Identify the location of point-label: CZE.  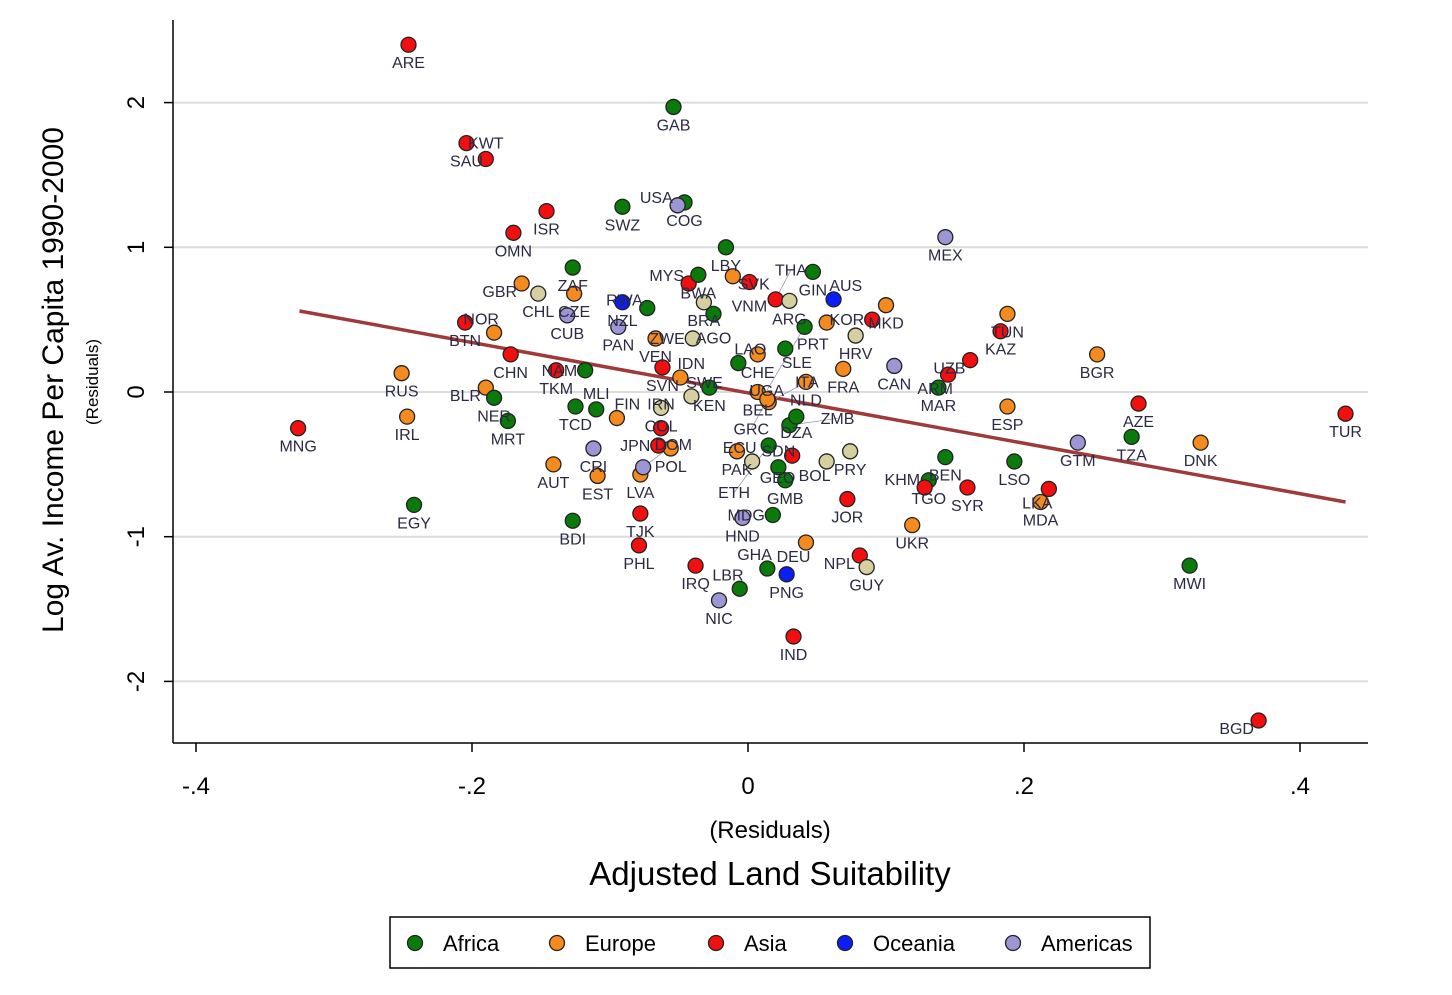
(574, 312).